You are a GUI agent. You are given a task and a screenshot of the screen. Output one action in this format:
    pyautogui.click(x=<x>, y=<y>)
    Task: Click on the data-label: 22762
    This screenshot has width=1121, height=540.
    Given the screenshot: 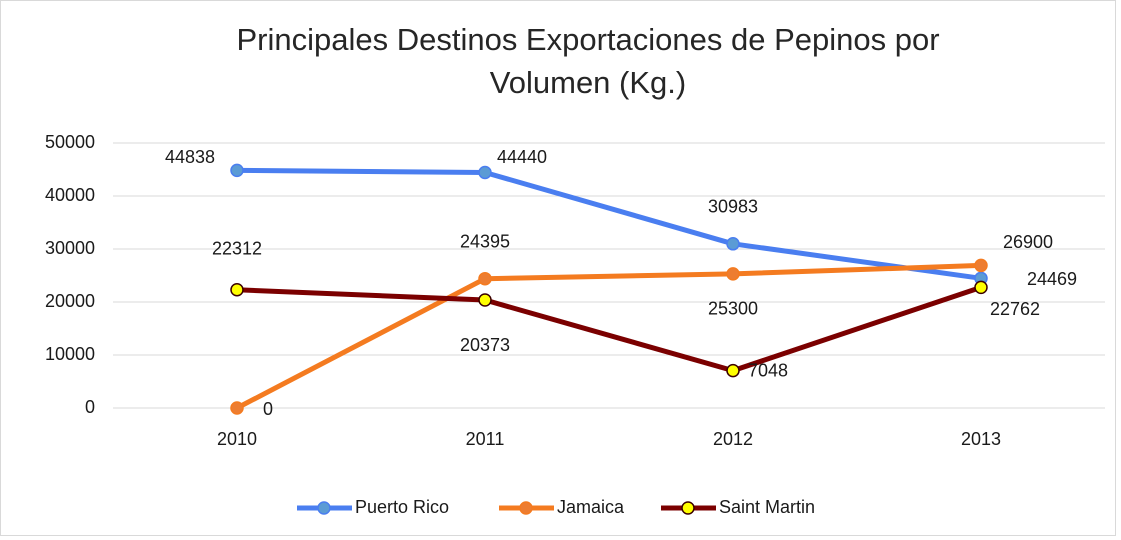 What is the action you would take?
    pyautogui.click(x=1015, y=309)
    